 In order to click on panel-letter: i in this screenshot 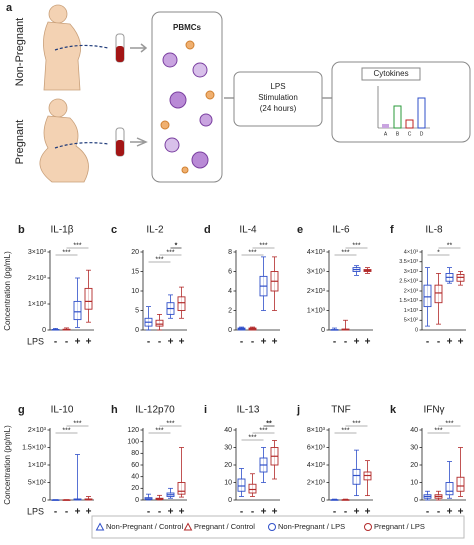, I will do `click(205, 410)`.